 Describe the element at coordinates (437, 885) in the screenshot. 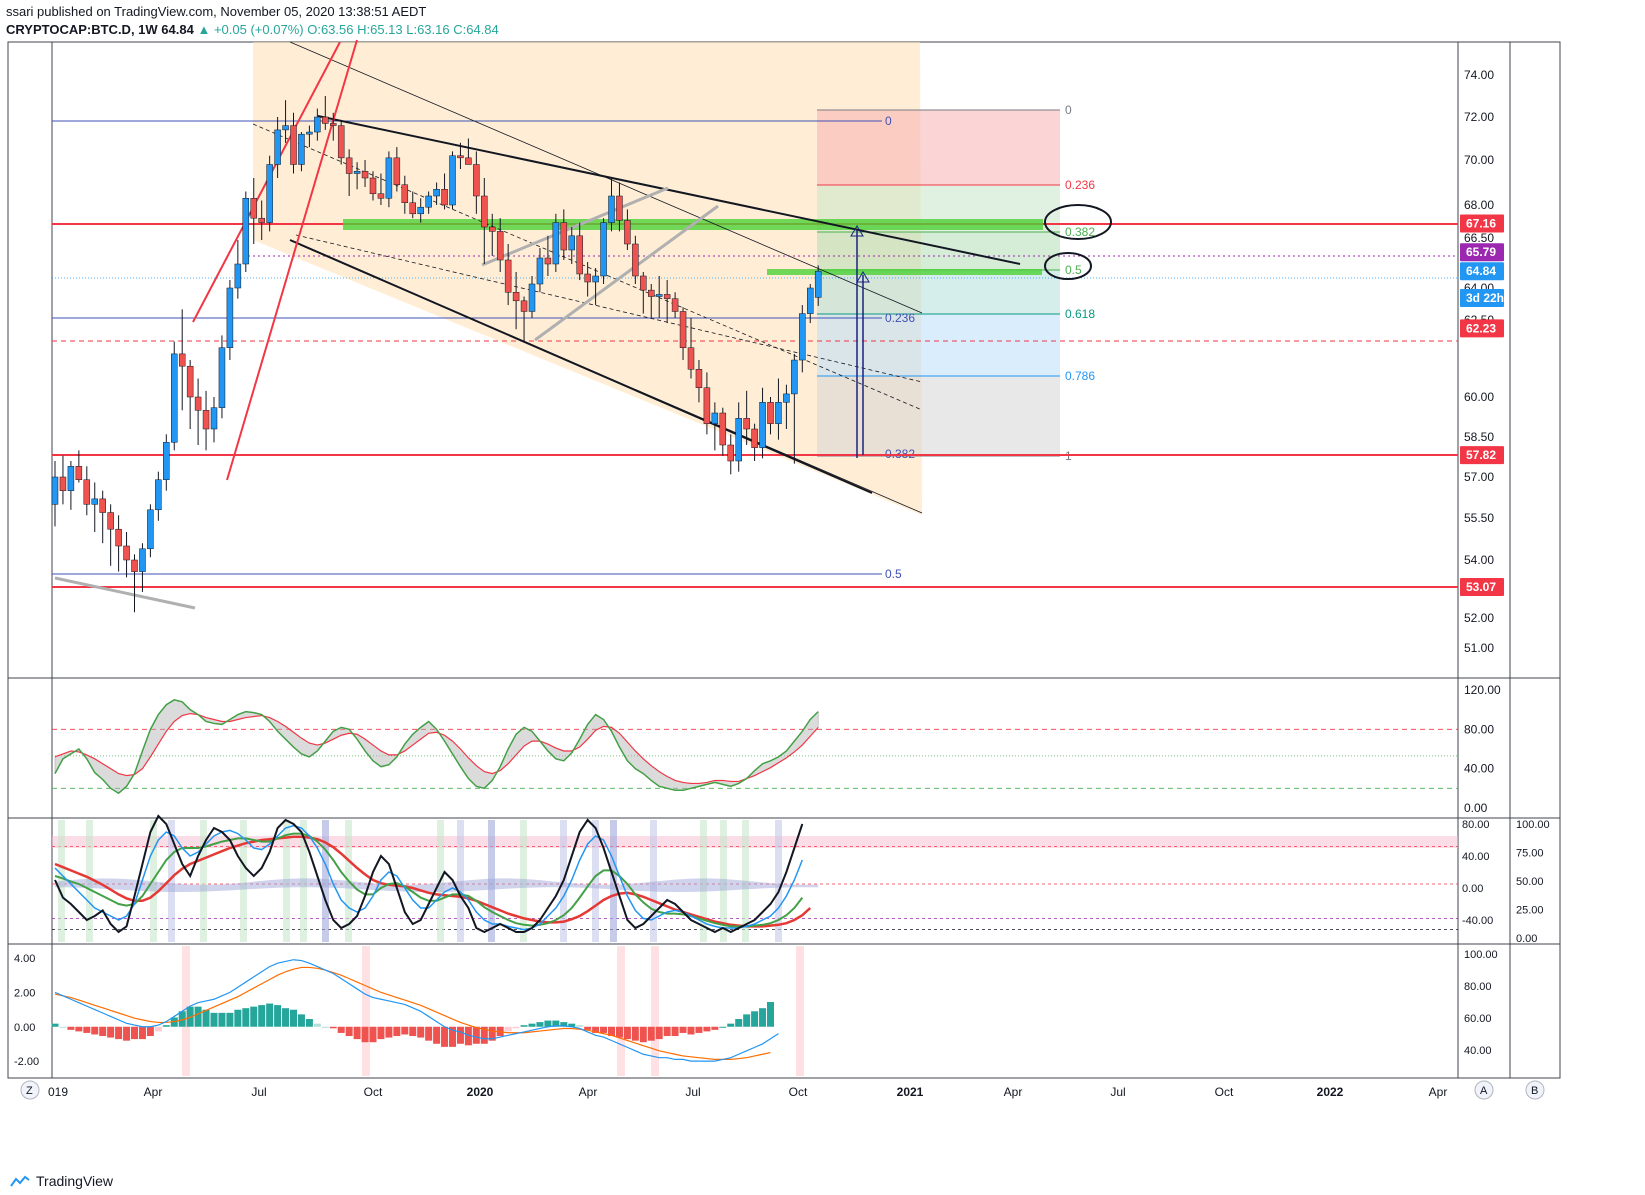

I see `pane3-cloud` at that location.